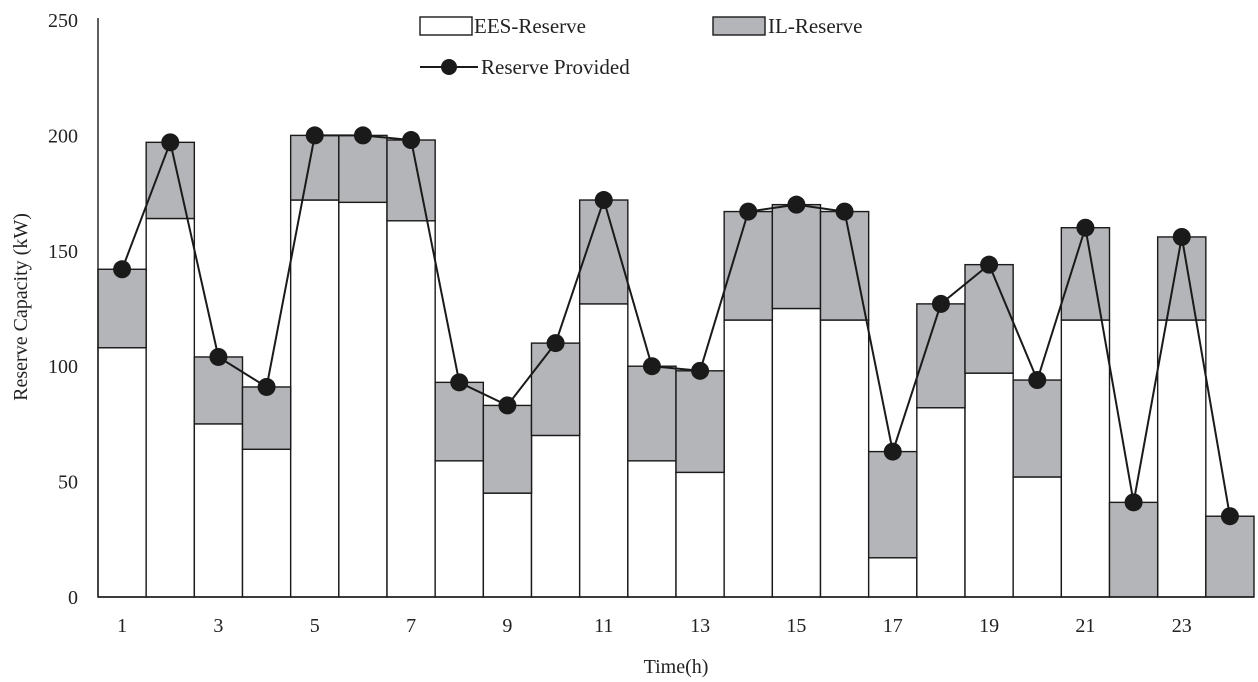  I want to click on x-tick-label: 7, so click(411, 626).